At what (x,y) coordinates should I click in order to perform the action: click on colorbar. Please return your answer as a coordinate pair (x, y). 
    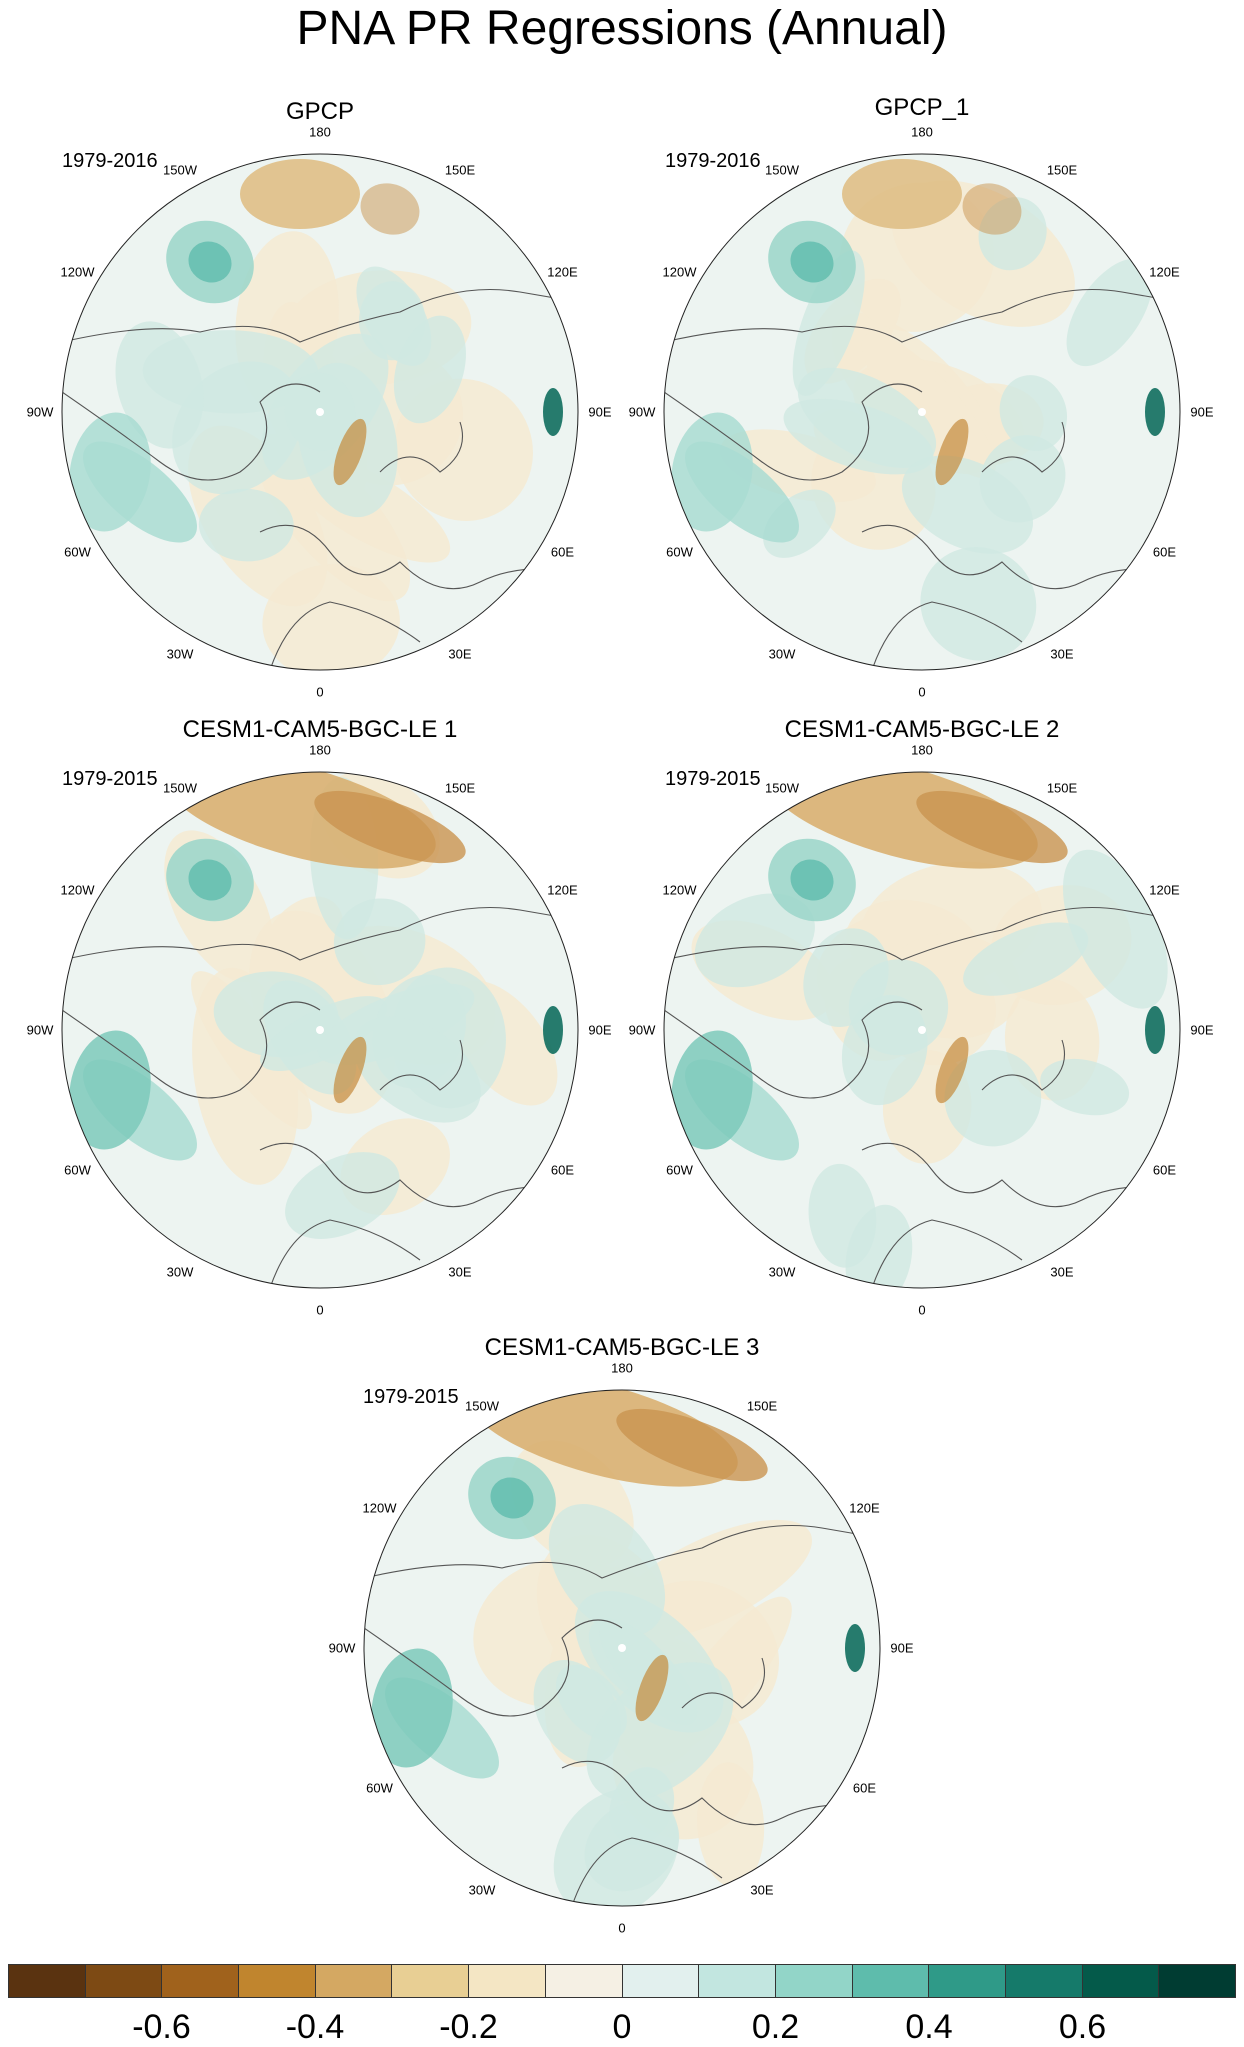
    Looking at the image, I should click on (622, 1981).